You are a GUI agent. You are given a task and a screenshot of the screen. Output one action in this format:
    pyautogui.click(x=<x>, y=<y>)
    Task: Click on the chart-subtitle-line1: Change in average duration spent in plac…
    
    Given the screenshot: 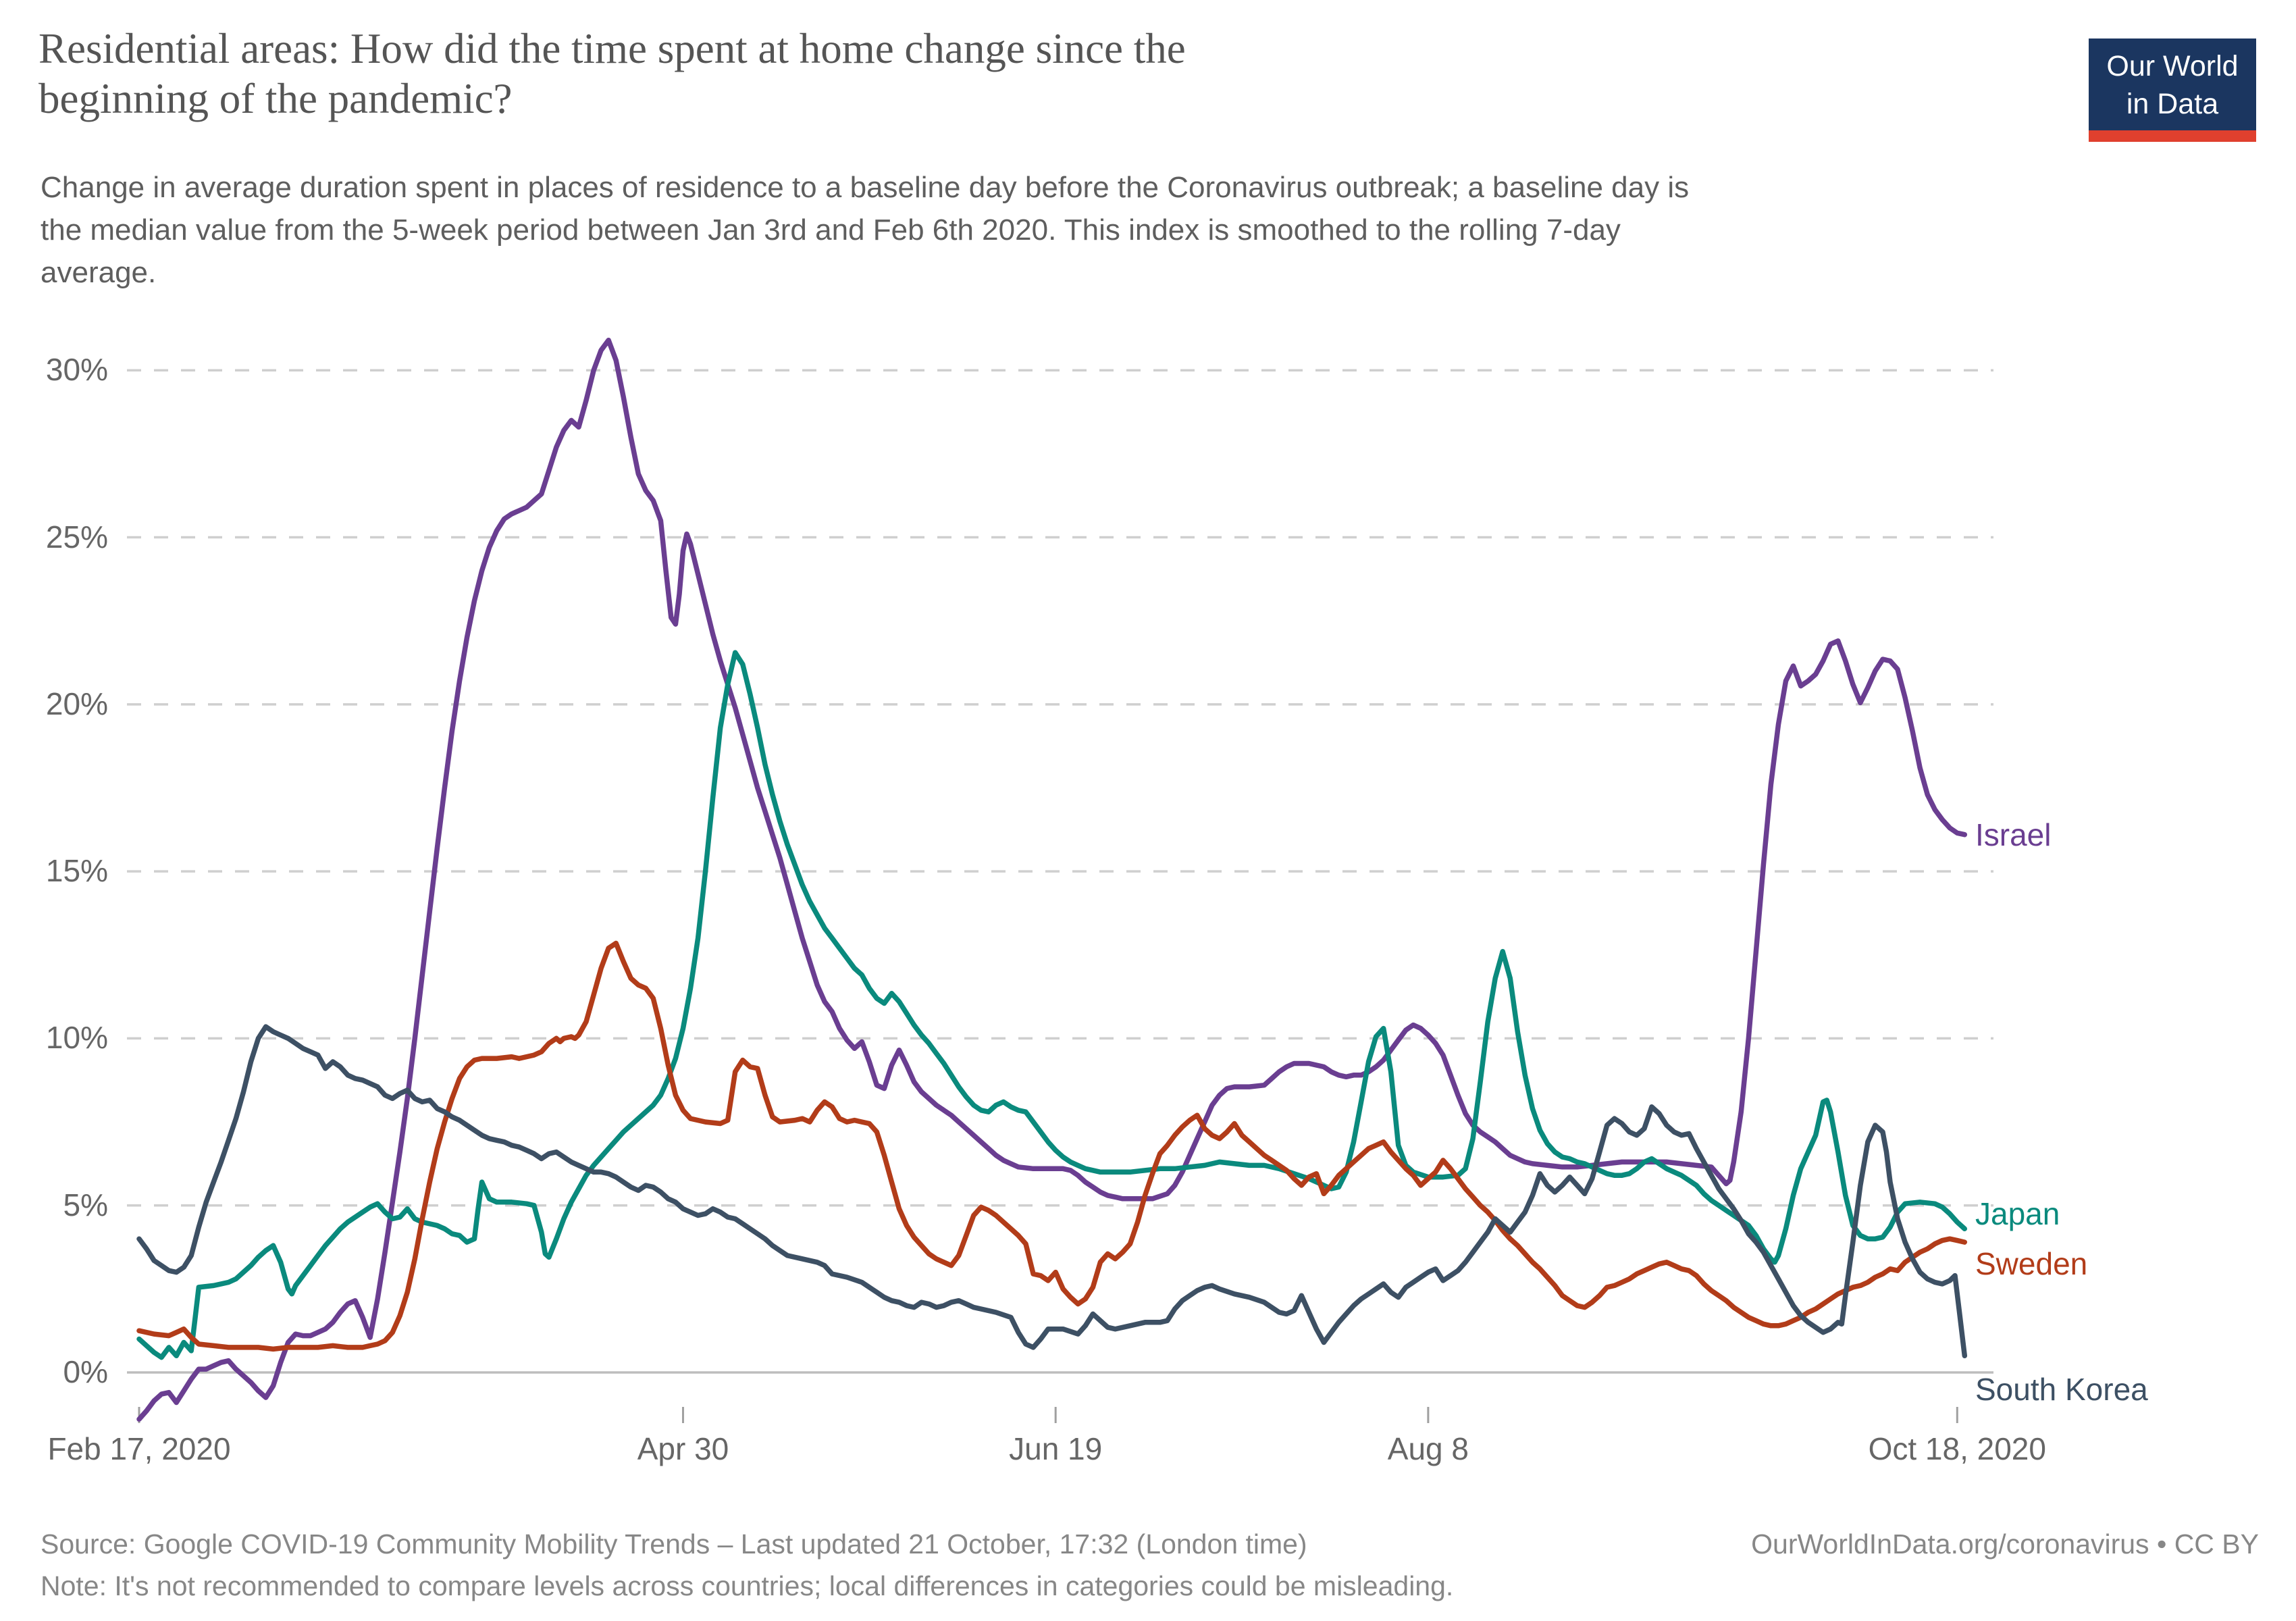 What is the action you would take?
    pyautogui.click(x=865, y=187)
    